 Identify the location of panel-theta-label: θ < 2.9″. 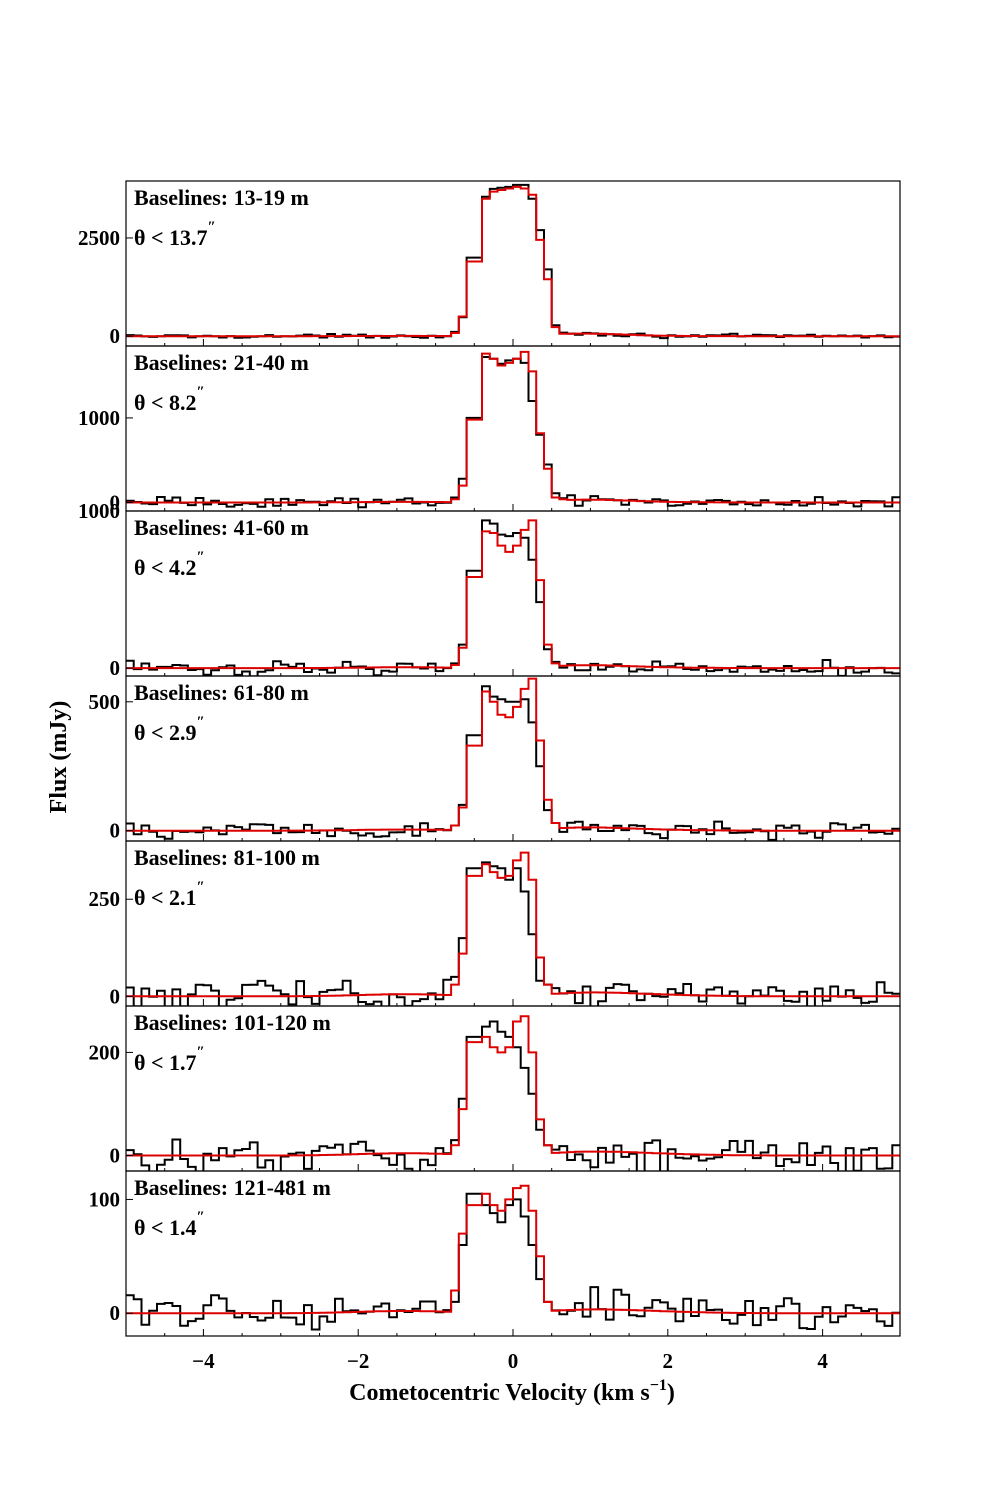
(169, 729).